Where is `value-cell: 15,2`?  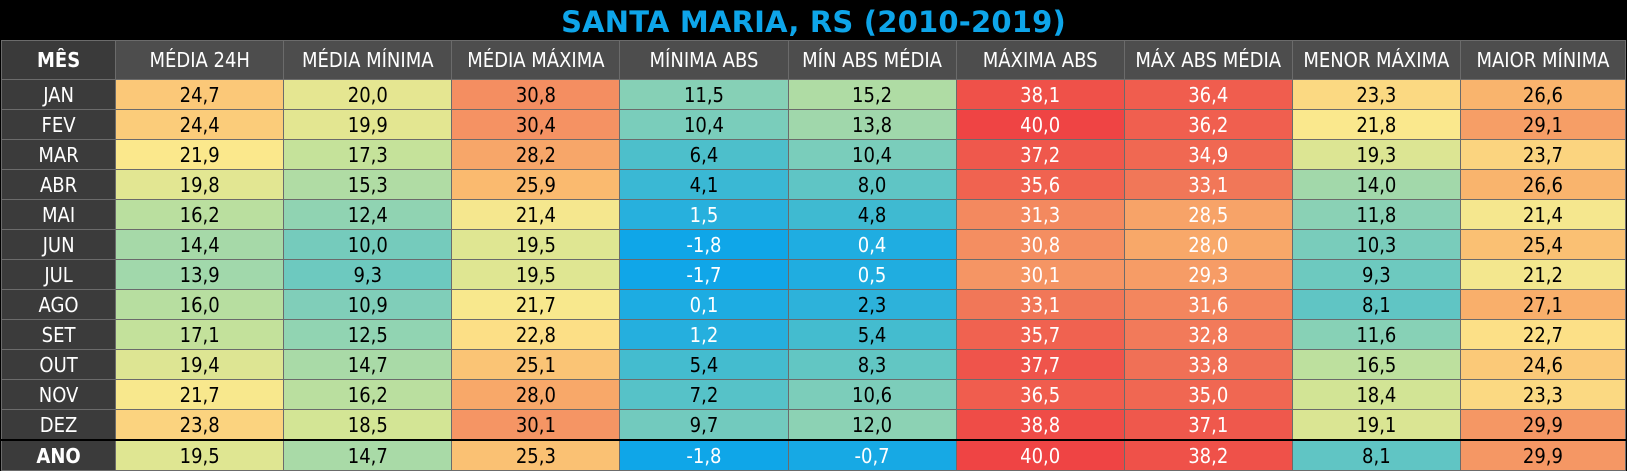 value-cell: 15,2 is located at coordinates (872, 94).